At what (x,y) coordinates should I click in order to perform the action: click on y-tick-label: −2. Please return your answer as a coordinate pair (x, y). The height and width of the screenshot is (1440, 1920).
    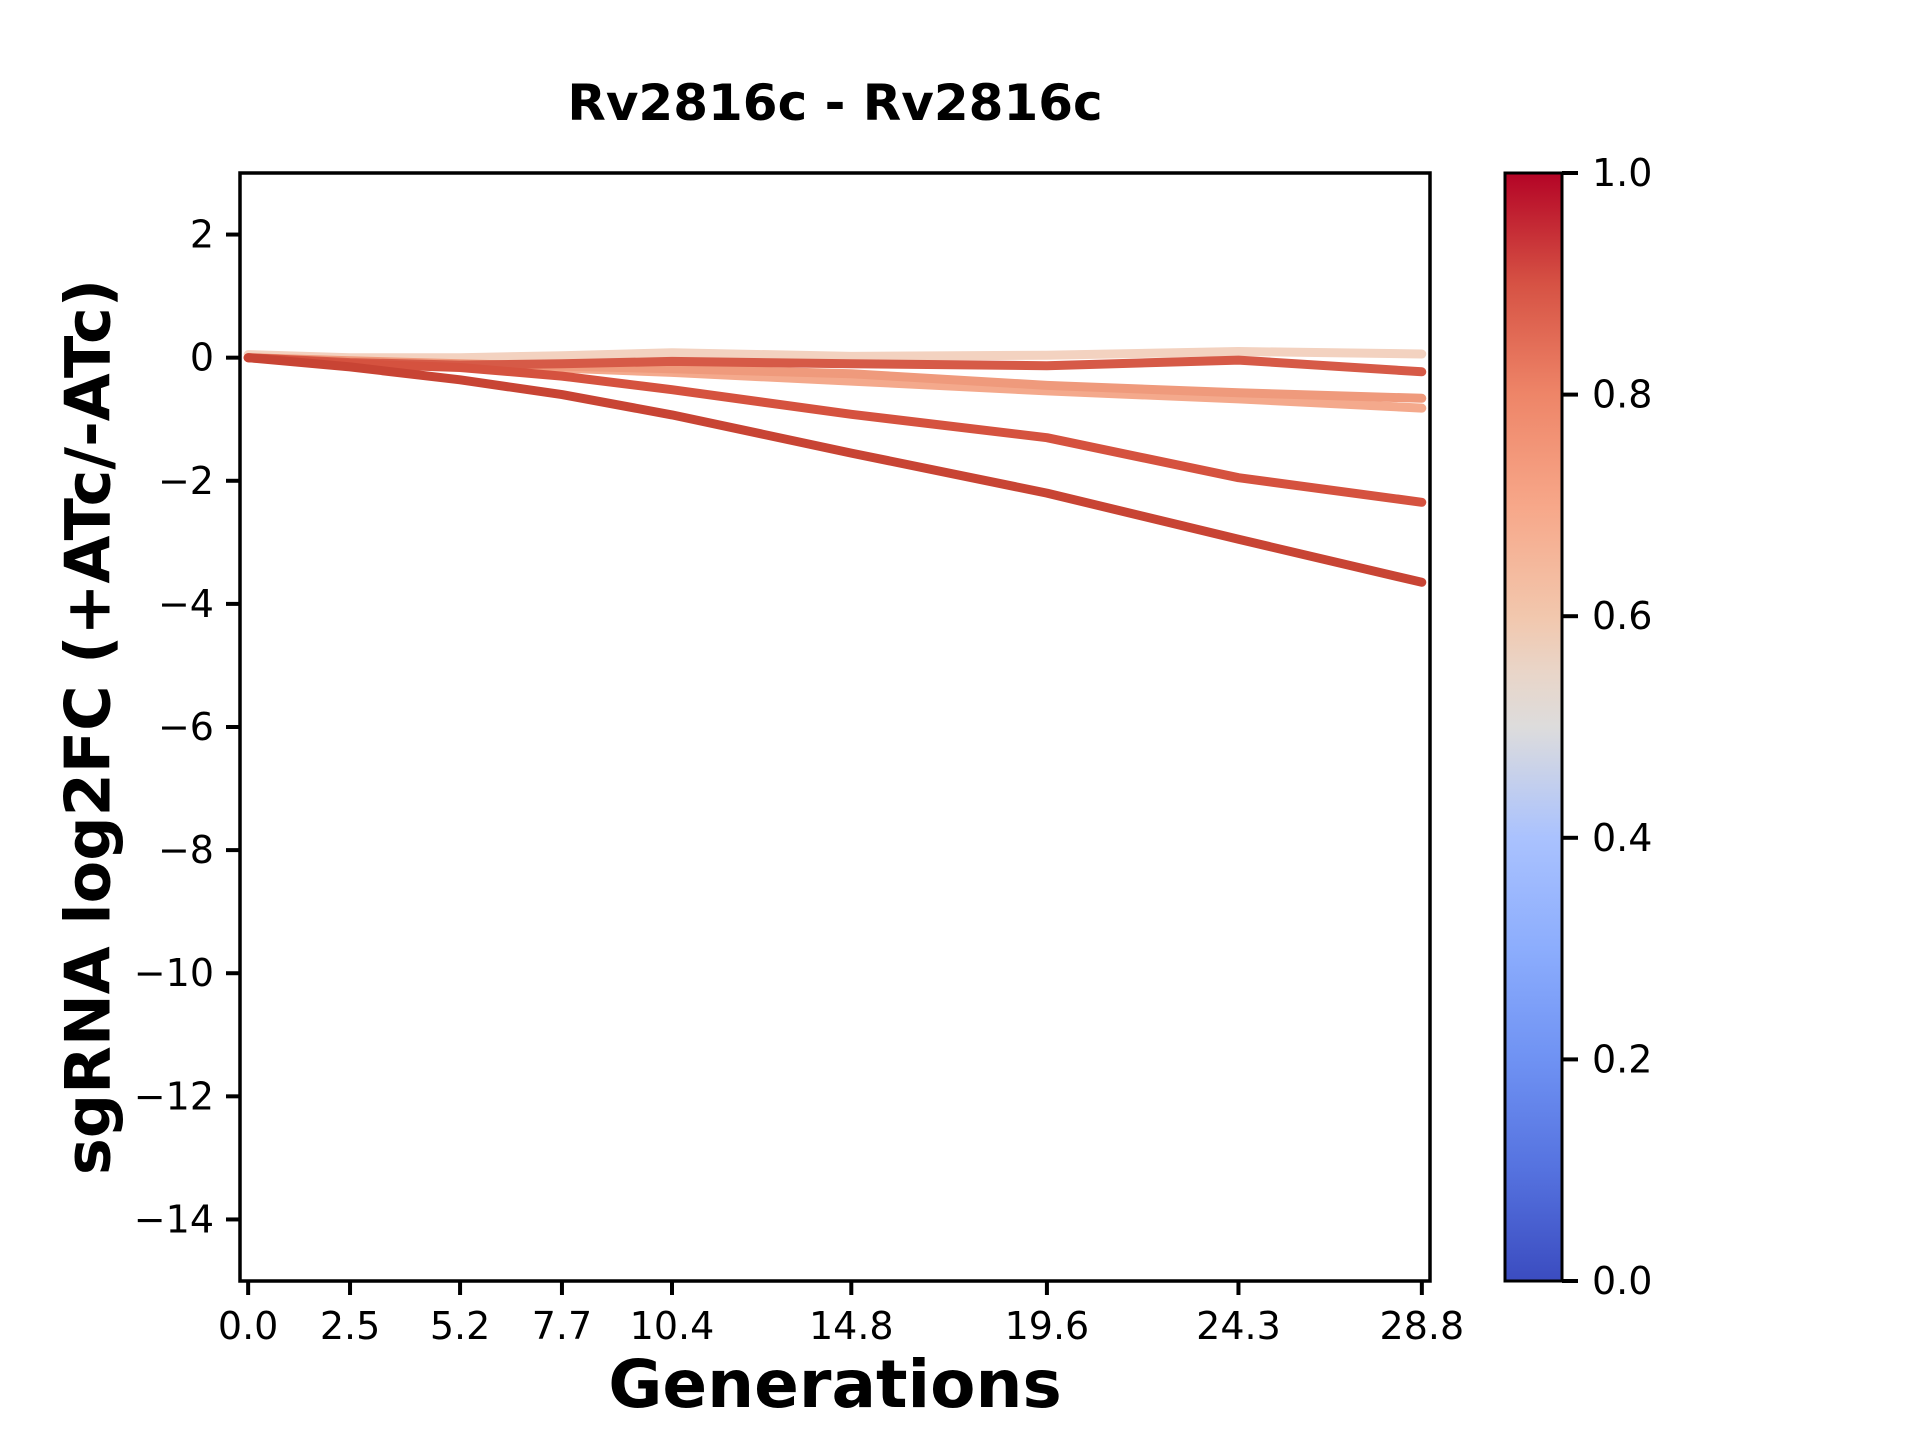
    Looking at the image, I should click on (186, 481).